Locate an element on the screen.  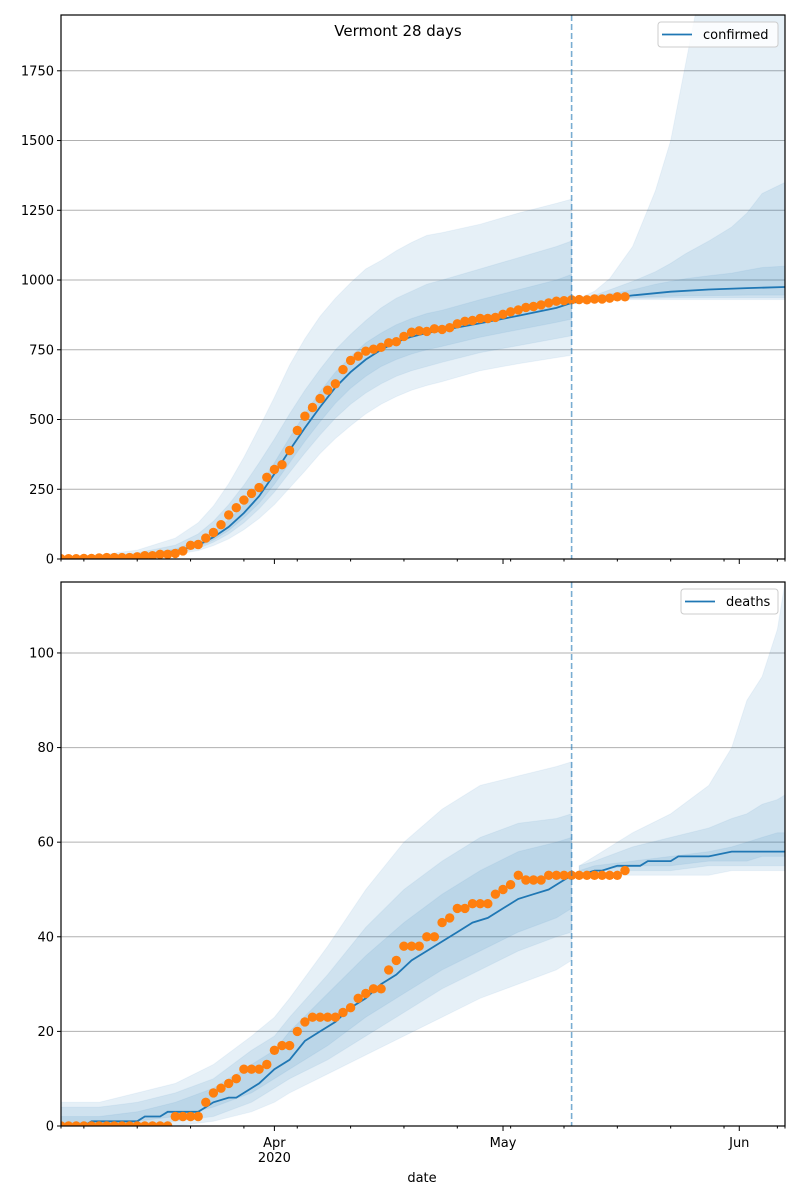
y-tick-label: 1750 is located at coordinates (37, 71).